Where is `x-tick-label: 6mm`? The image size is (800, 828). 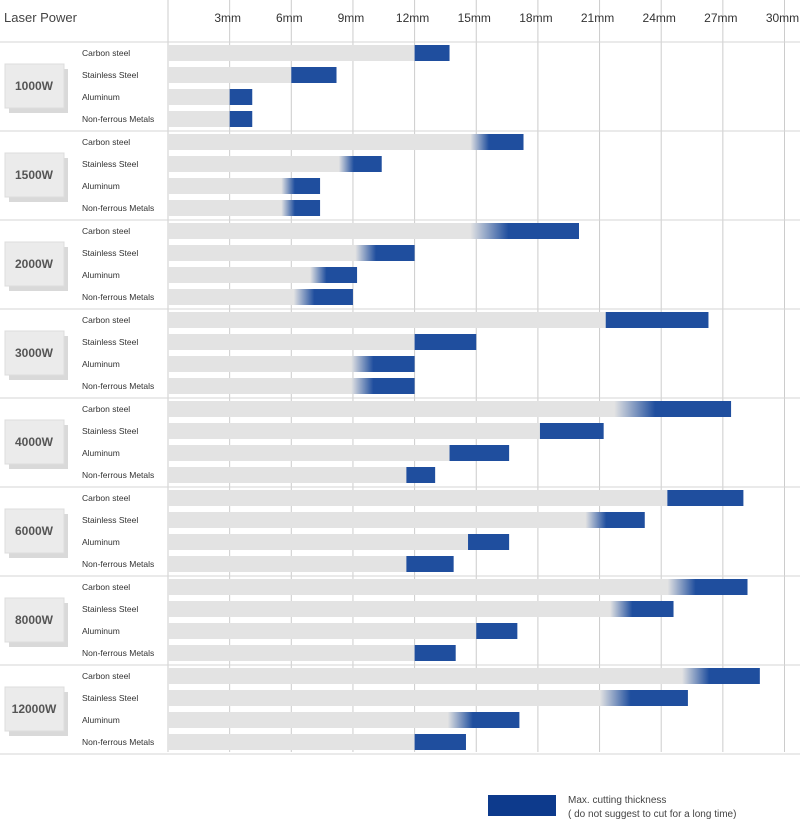
x-tick-label: 6mm is located at coordinates (289, 18).